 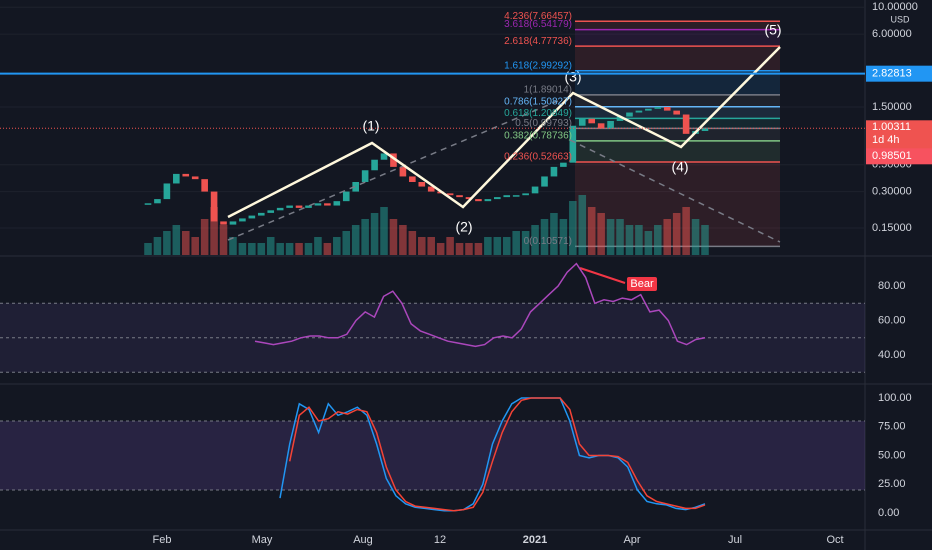 What do you see at coordinates (370, 126) in the screenshot?
I see `wave-label: (1)` at bounding box center [370, 126].